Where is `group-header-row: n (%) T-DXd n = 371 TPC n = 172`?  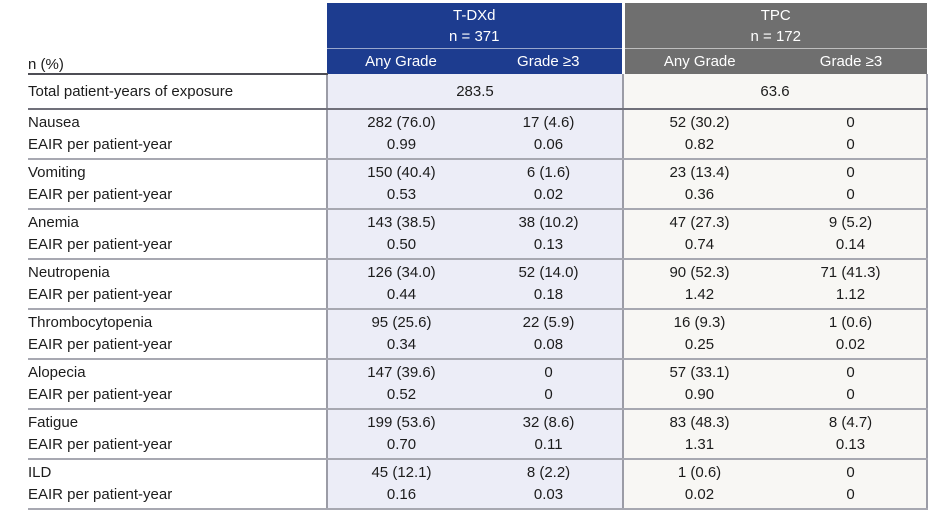 group-header-row: n (%) T-DXd n = 371 TPC n = 172 is located at coordinates (477, 39).